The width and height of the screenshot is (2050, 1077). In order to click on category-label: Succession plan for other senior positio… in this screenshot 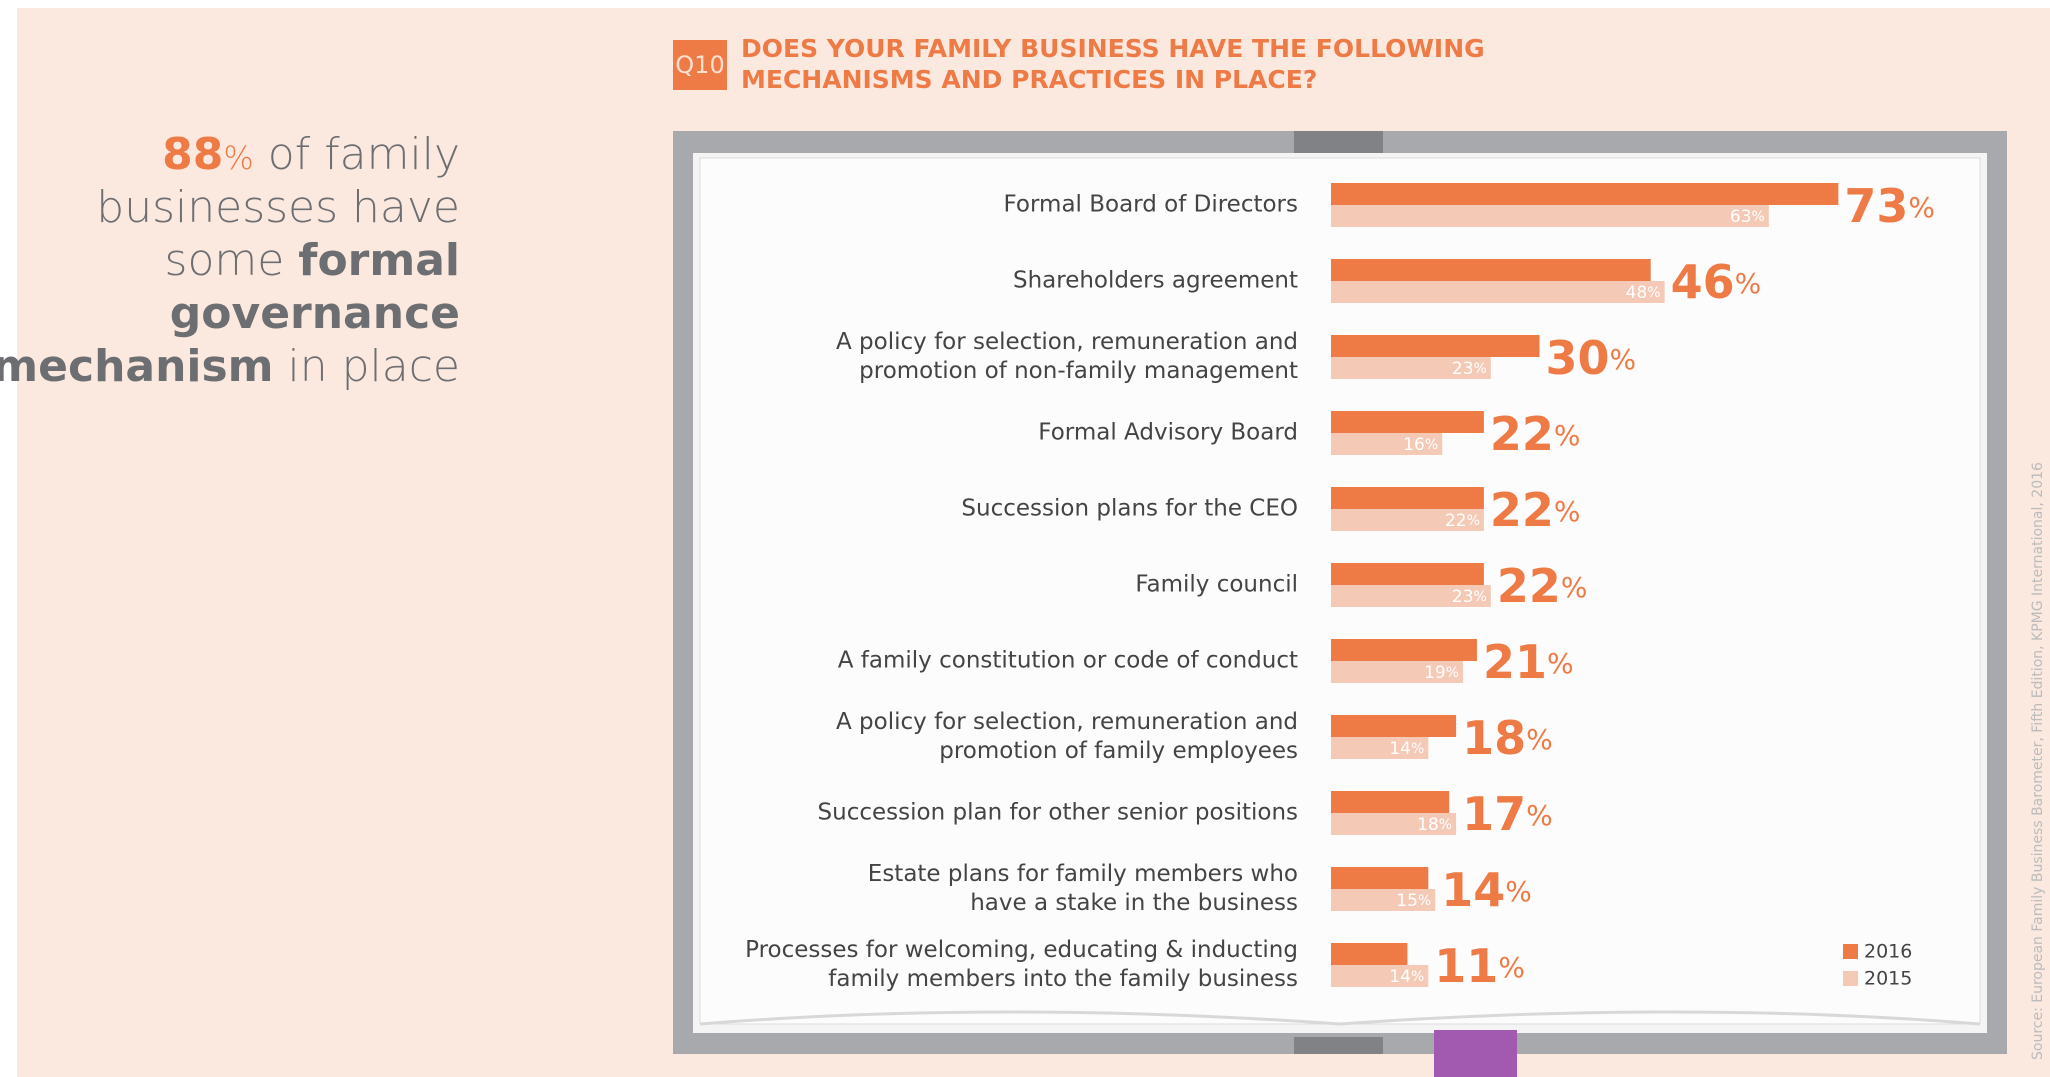, I will do `click(1057, 812)`.